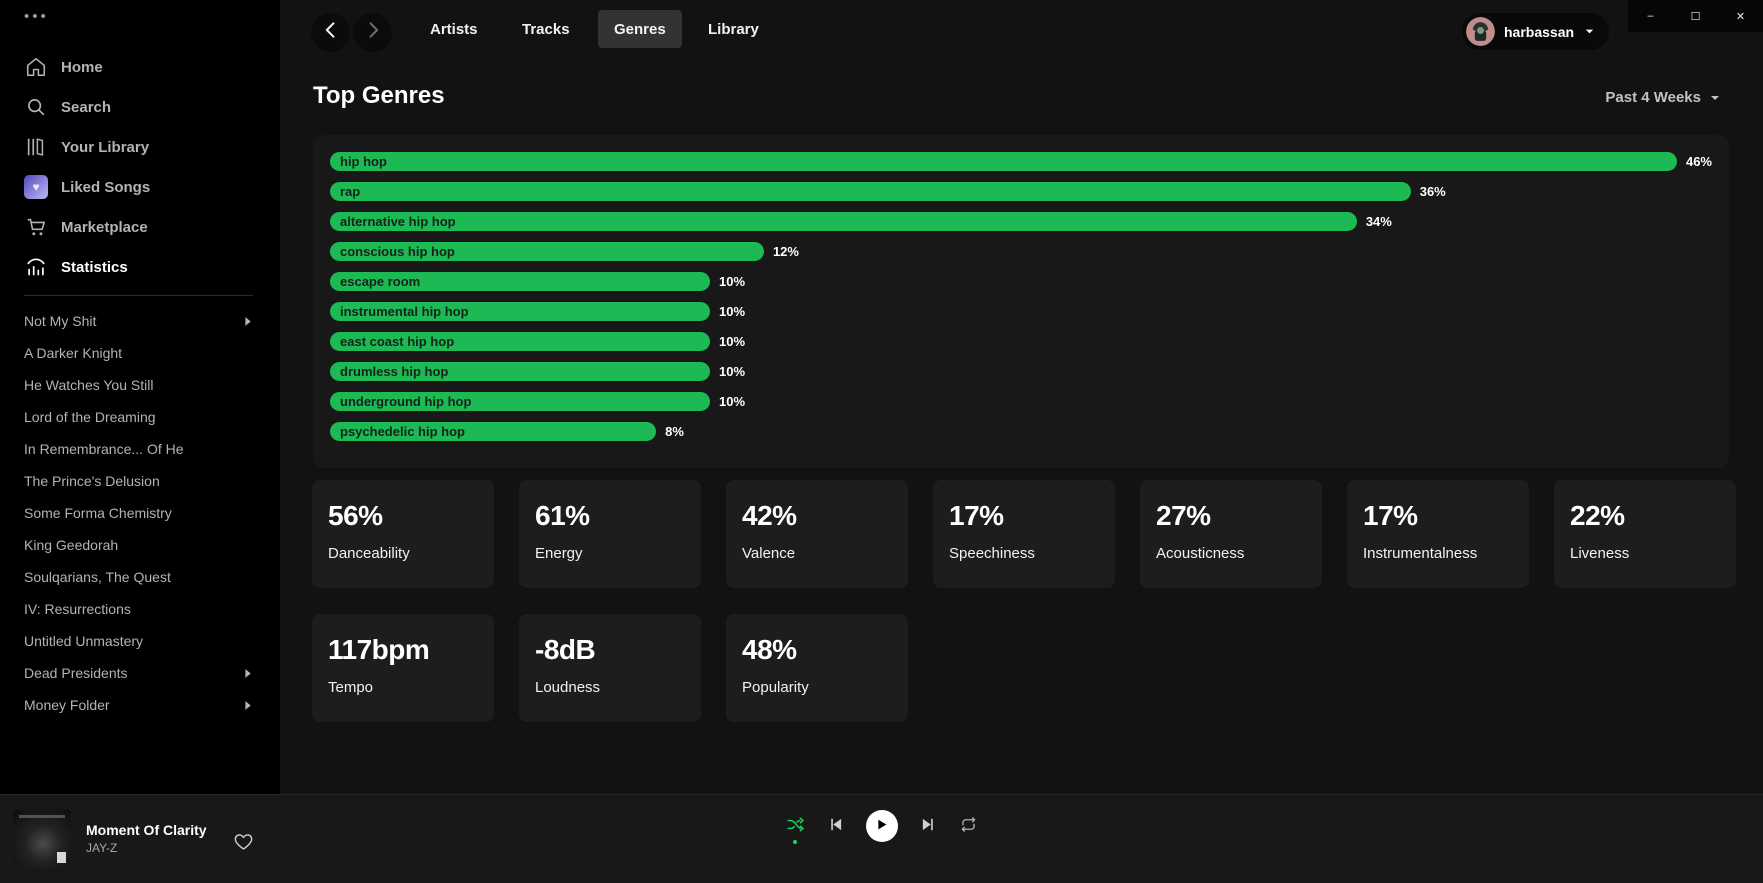 This screenshot has height=883, width=1763. Describe the element at coordinates (92, 481) in the screenshot. I see `playlist-name: The Prince's Delusion` at that location.